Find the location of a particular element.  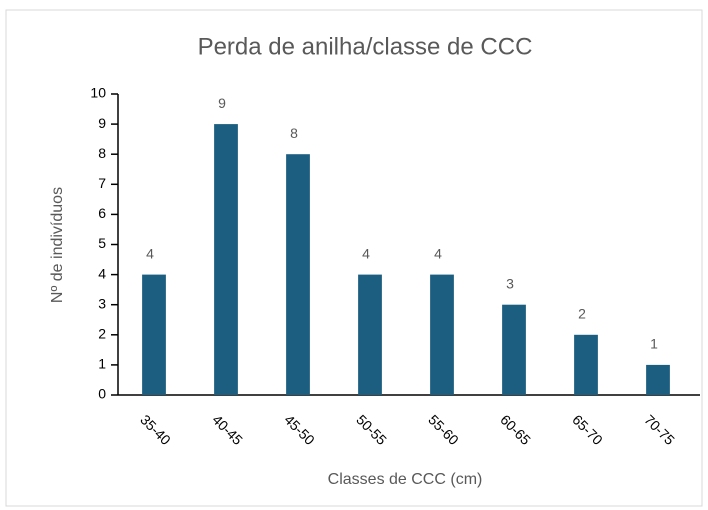

y-tick-label: 6 is located at coordinates (102, 213).